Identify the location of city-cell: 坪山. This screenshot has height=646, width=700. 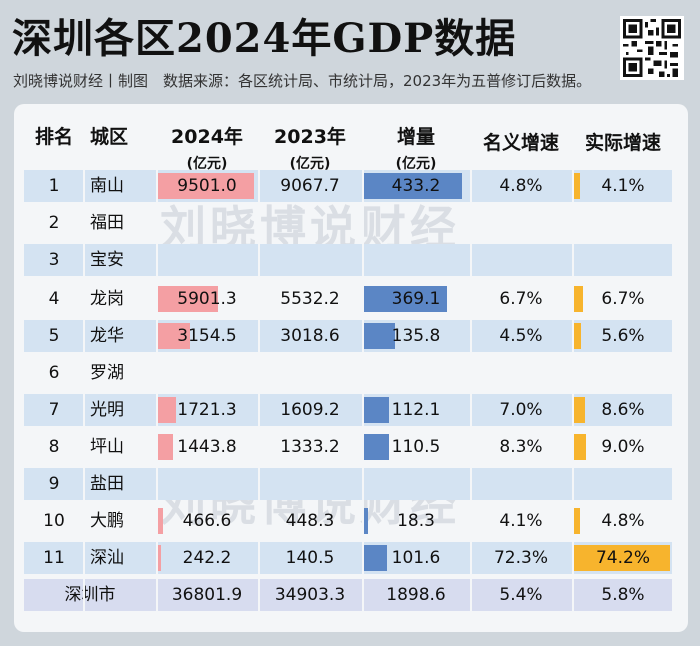
(107, 447).